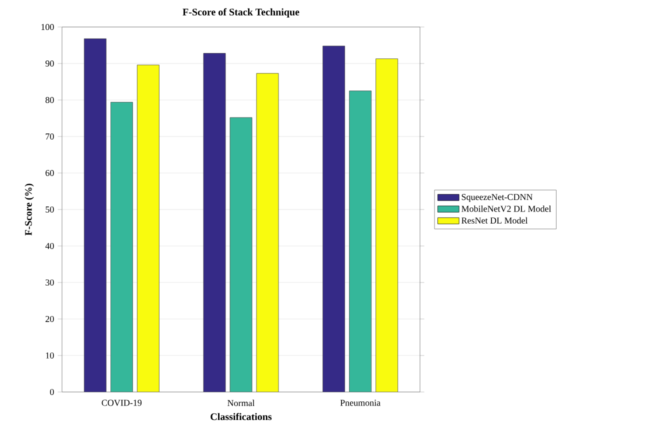 This screenshot has width=649, height=437. Describe the element at coordinates (49, 246) in the screenshot. I see `y-tick-label: 40` at that location.